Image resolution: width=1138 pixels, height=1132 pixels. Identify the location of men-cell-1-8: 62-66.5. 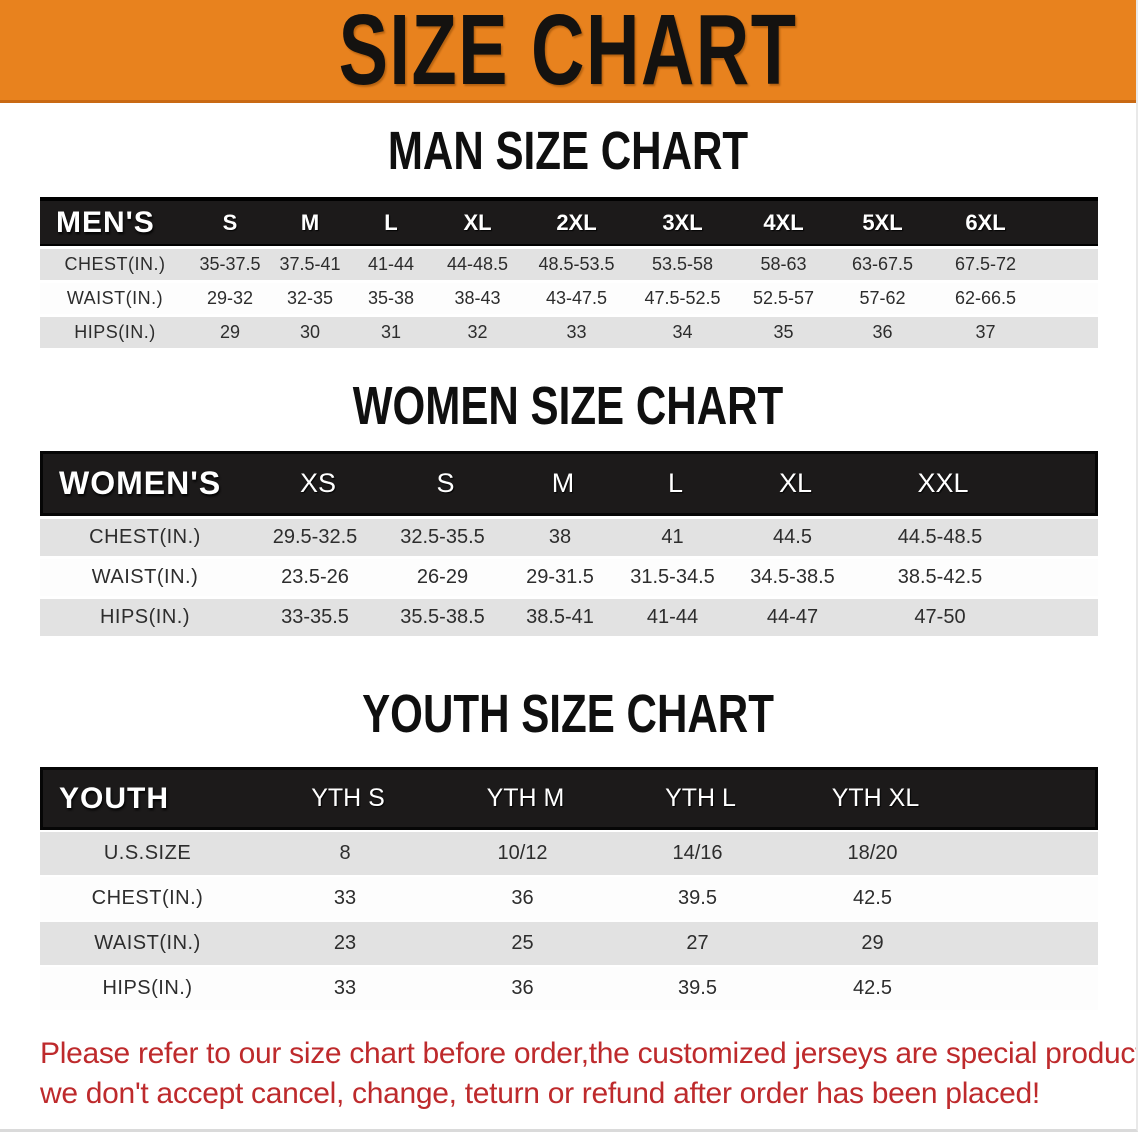
(985, 298).